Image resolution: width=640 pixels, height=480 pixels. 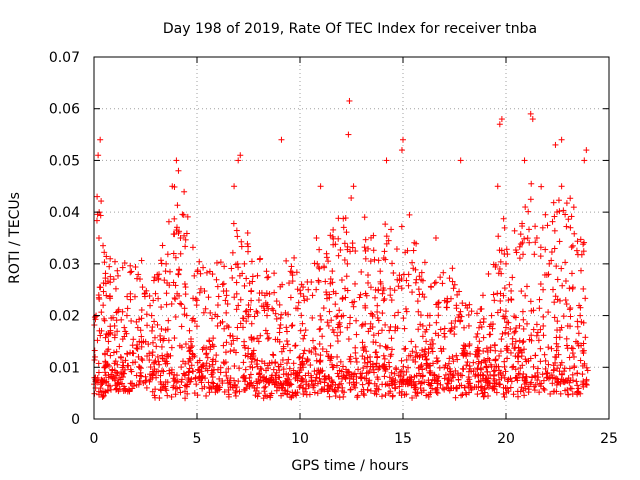 What do you see at coordinates (64, 368) in the screenshot?
I see `y-tick-label: 0.01` at bounding box center [64, 368].